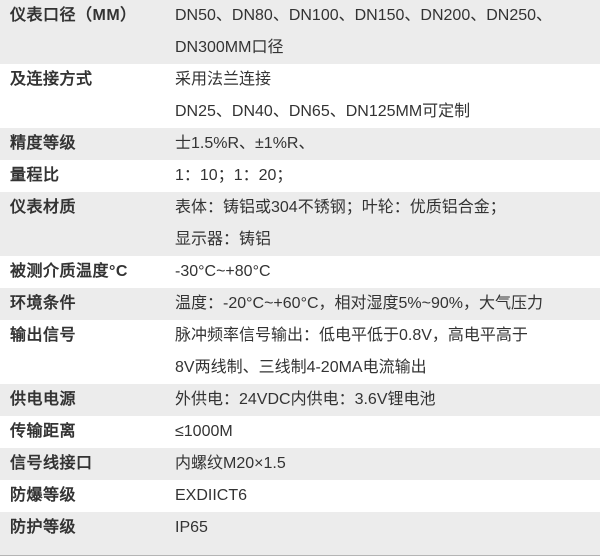  What do you see at coordinates (323, 111) in the screenshot?
I see `spec-value-line: DN25、DN40、DN65、DN125MM可定制` at bounding box center [323, 111].